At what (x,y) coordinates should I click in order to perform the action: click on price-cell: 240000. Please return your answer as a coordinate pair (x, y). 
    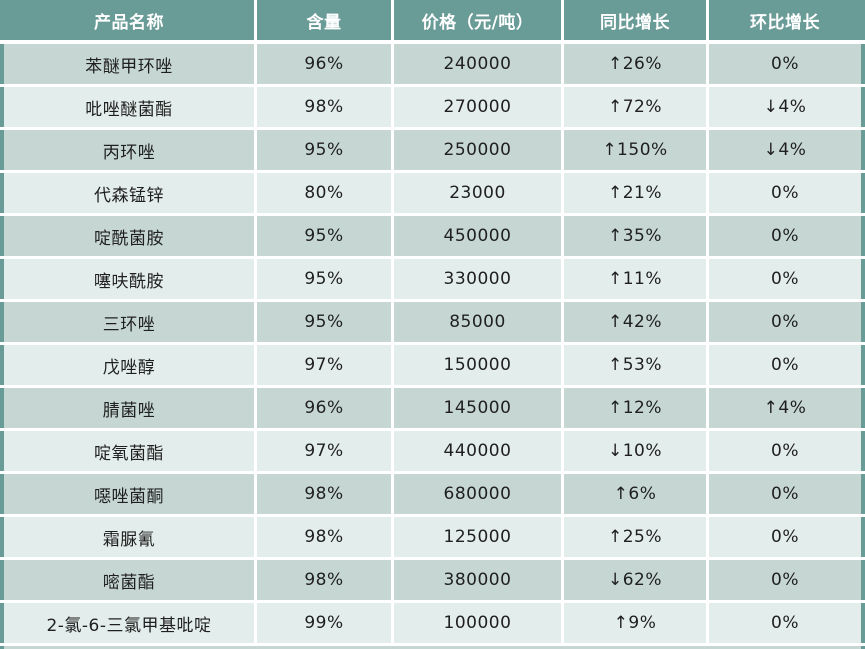
    Looking at the image, I should click on (477, 64).